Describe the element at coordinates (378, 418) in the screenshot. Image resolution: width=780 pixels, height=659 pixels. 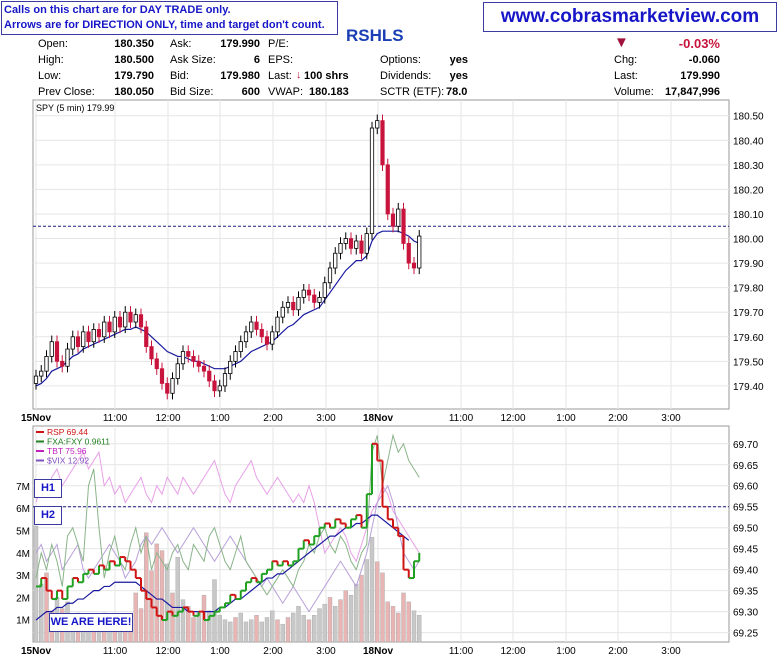
I see `price-x-tick-label: 18Nov` at that location.